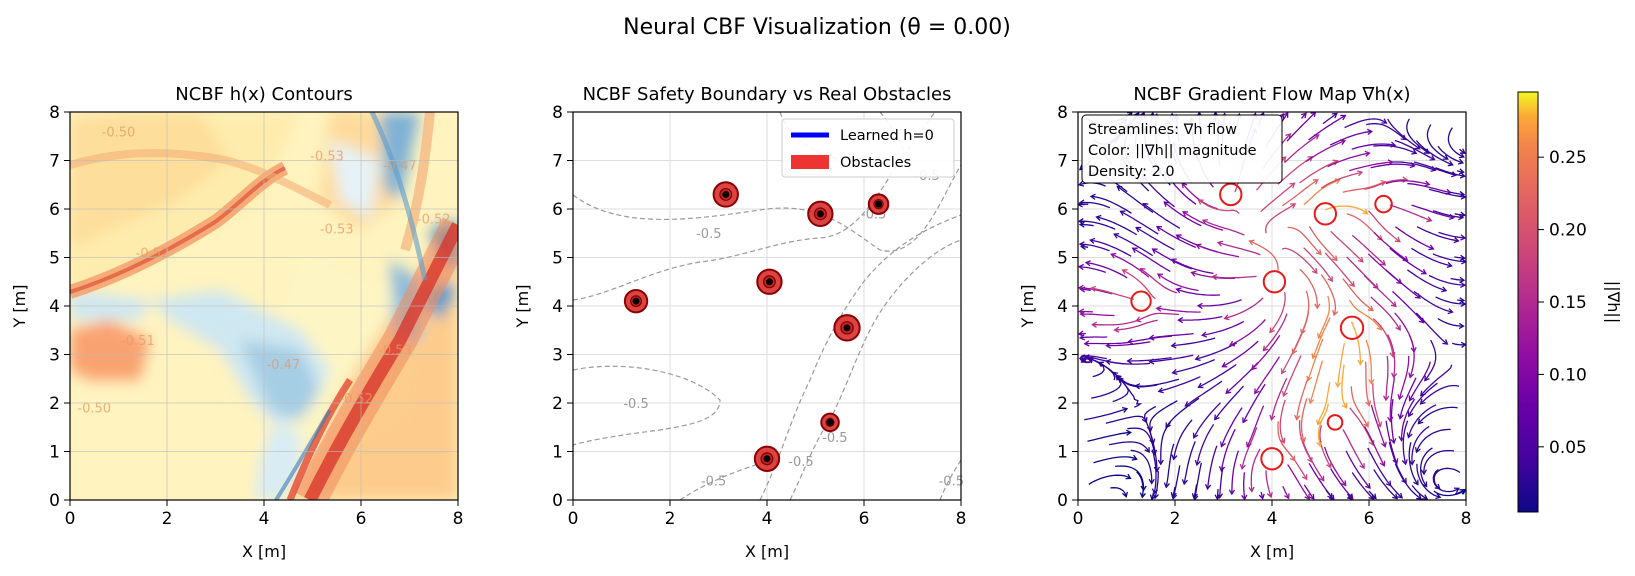 The width and height of the screenshot is (1635, 576). I want to click on colorbar-label: ||∇h||, so click(1613, 302).